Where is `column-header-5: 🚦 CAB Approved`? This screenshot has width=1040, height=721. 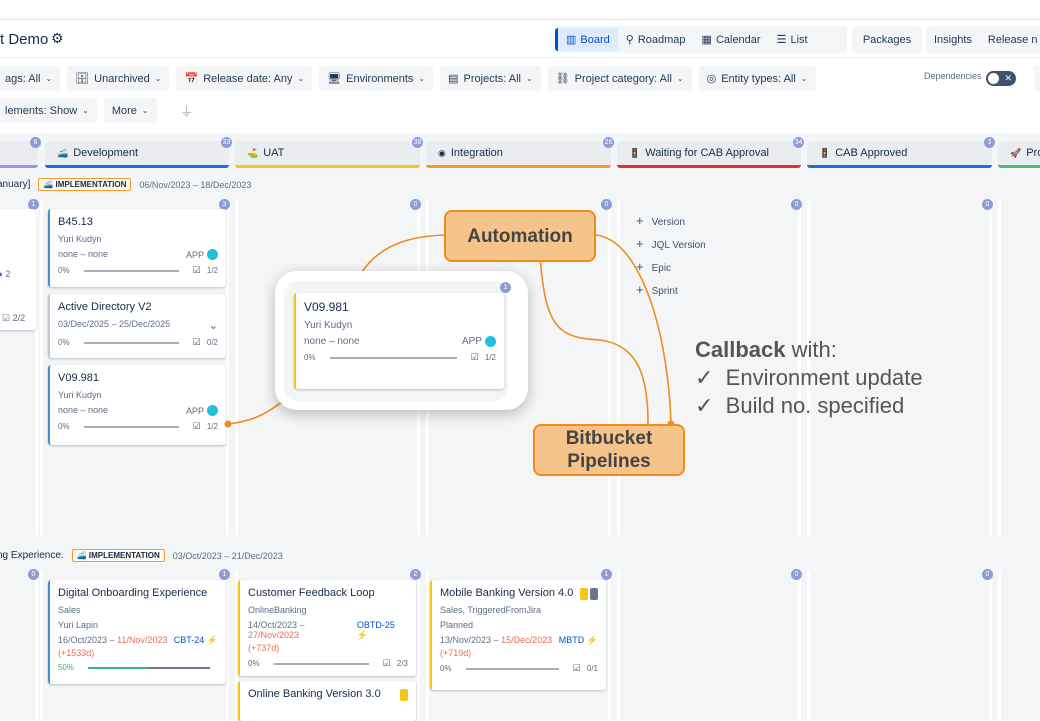 column-header-5: 🚦 CAB Approved is located at coordinates (899, 154).